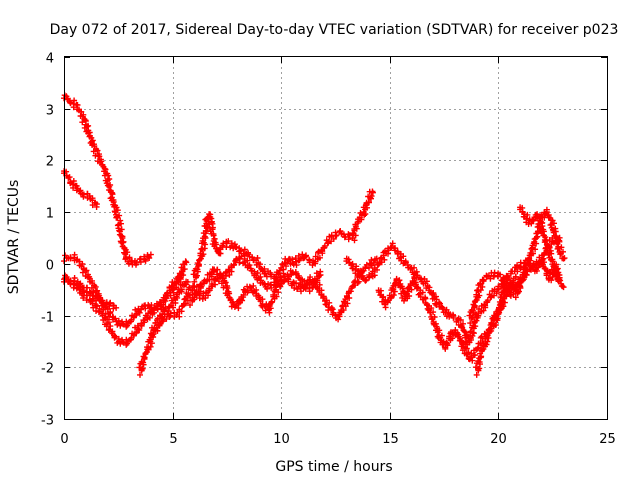 The height and width of the screenshot is (480, 640). Describe the element at coordinates (172, 309) in the screenshot. I see `series-track-g` at that location.